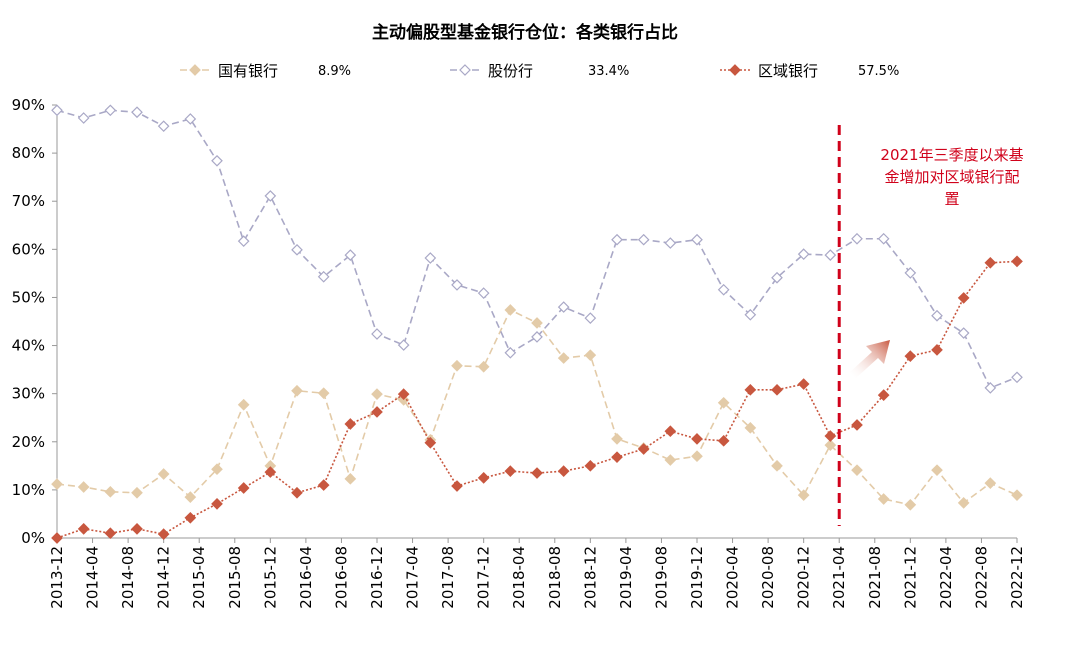 This screenshot has width=1080, height=657. Describe the element at coordinates (519, 577) in the screenshot. I see `x-tick-label: 2018-04` at that location.